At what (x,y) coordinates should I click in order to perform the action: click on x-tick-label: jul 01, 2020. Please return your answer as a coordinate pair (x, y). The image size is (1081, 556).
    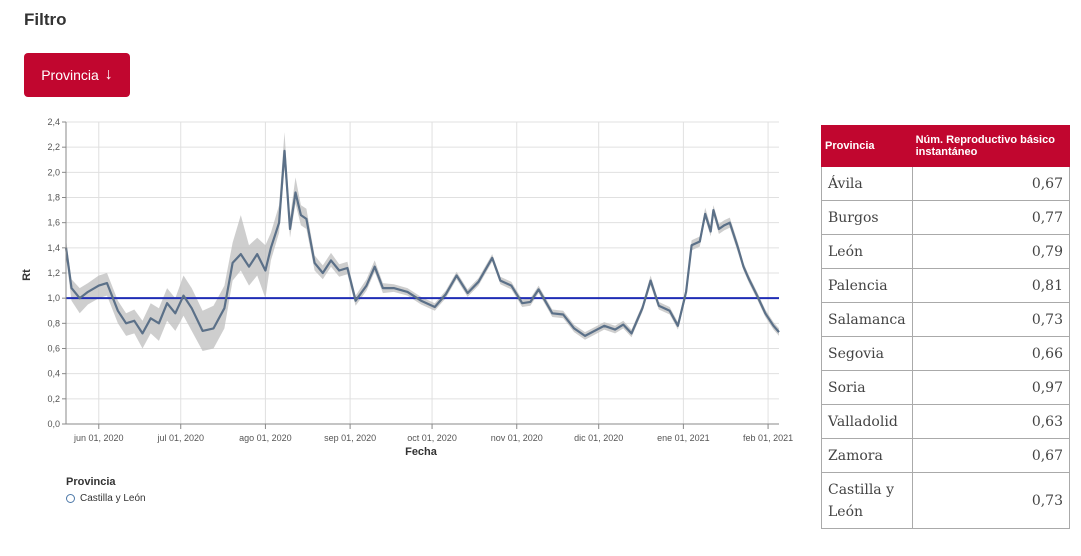
    Looking at the image, I should click on (180, 438).